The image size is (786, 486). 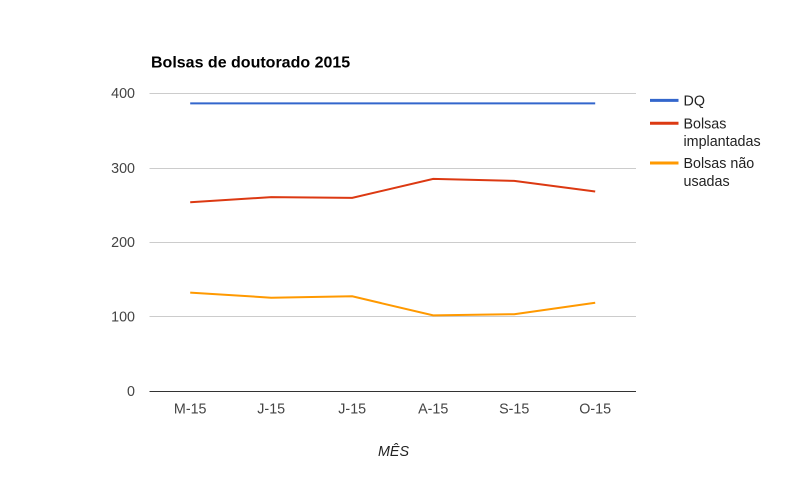 What do you see at coordinates (595, 410) in the screenshot?
I see `svg-text: O-15` at bounding box center [595, 410].